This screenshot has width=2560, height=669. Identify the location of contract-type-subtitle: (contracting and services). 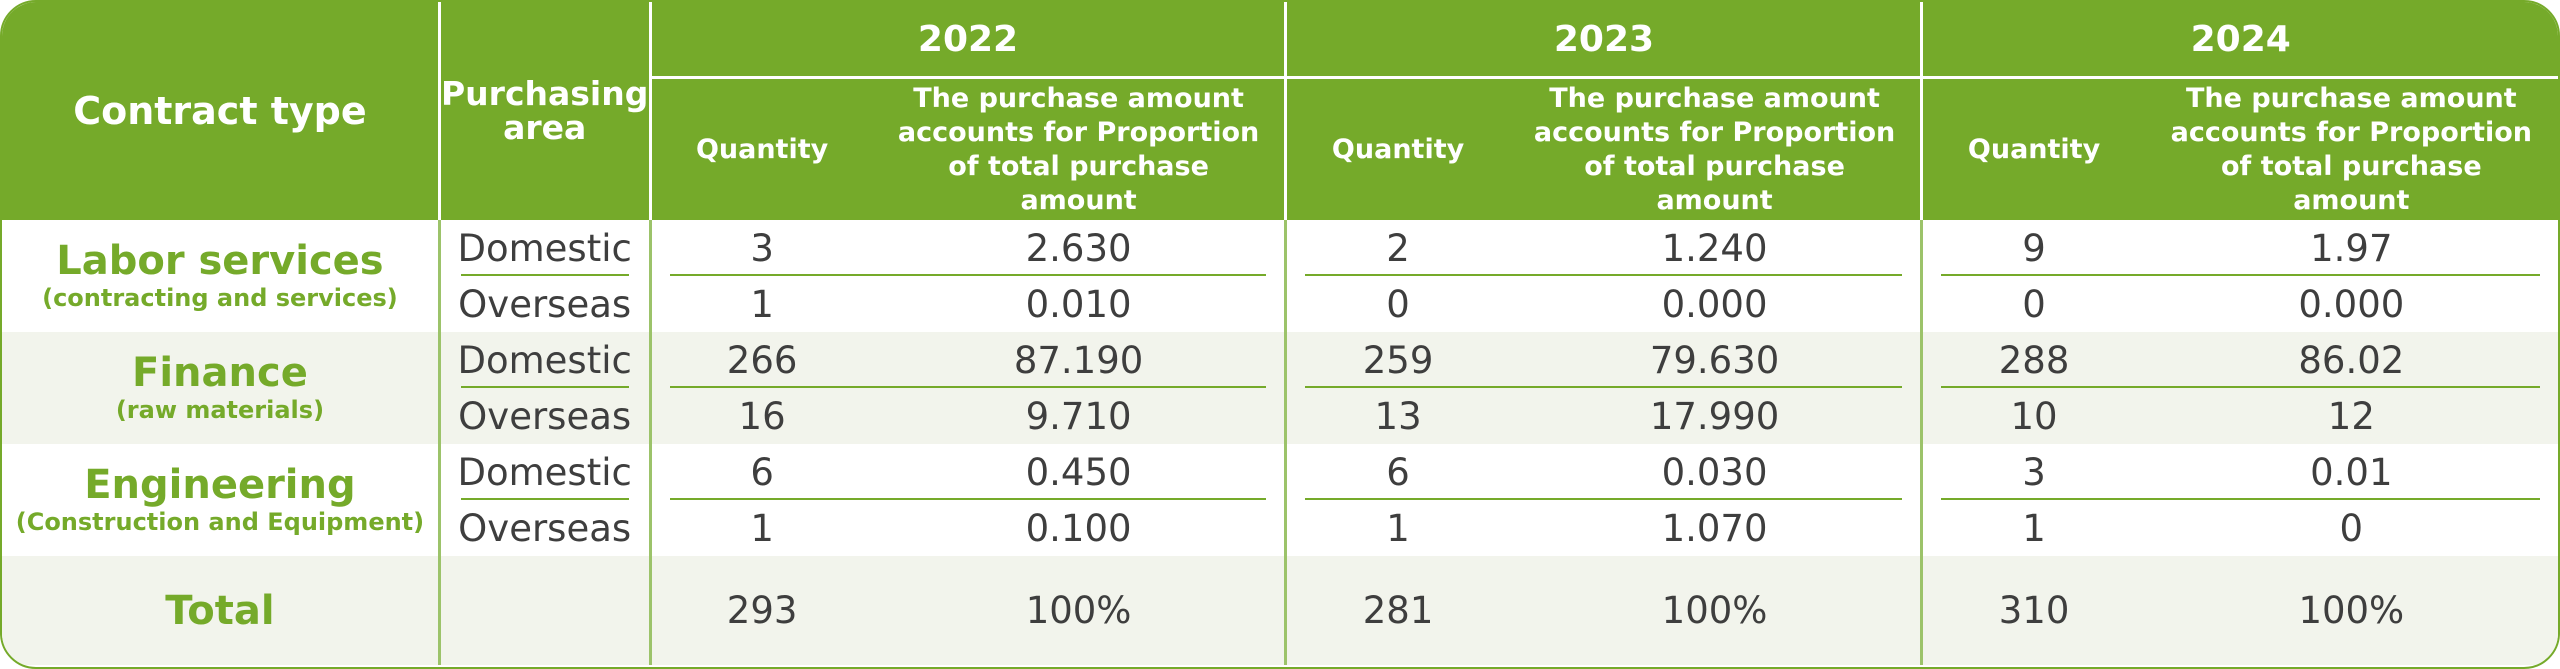
(220, 298).